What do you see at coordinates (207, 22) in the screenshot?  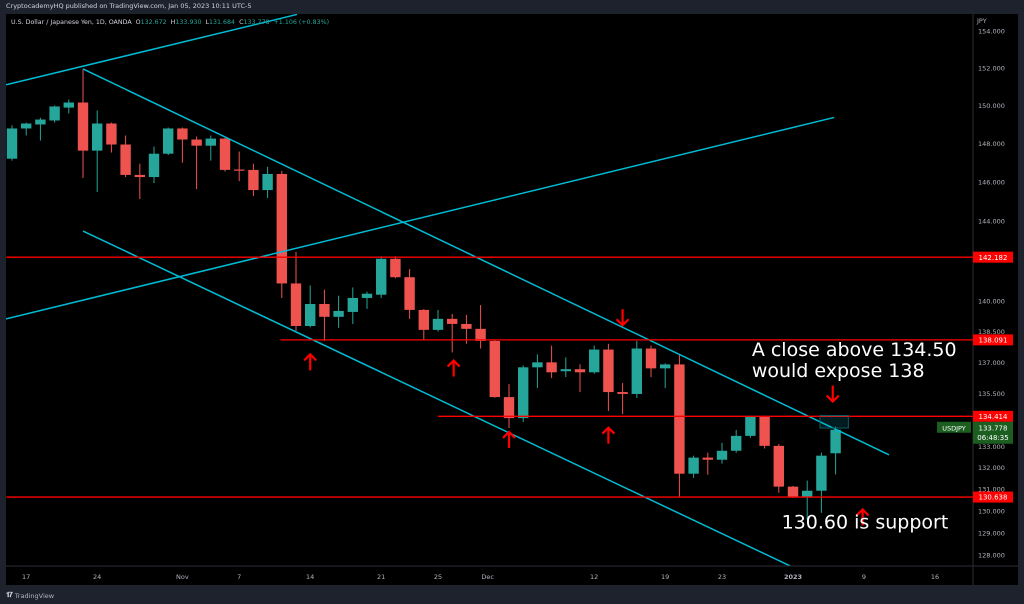 I see `low-label: L` at bounding box center [207, 22].